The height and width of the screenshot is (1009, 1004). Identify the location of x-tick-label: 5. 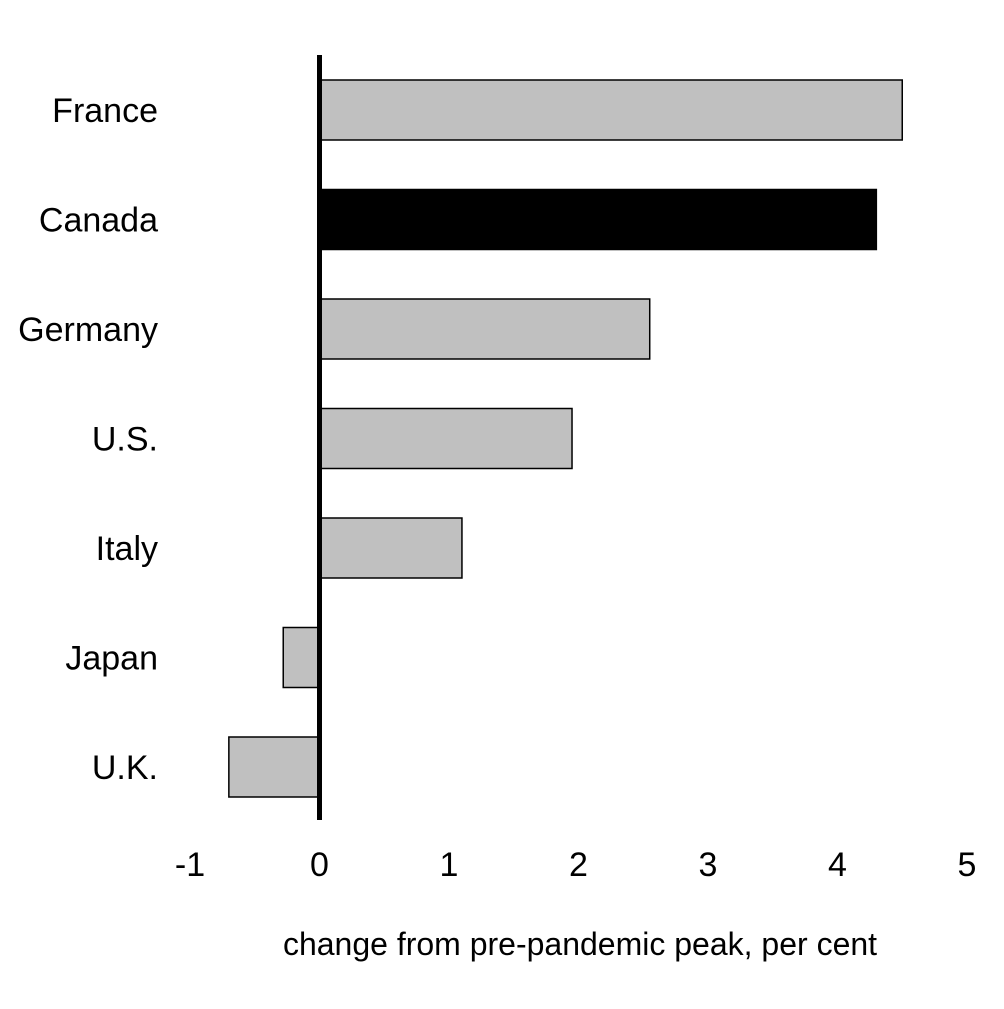
(967, 865).